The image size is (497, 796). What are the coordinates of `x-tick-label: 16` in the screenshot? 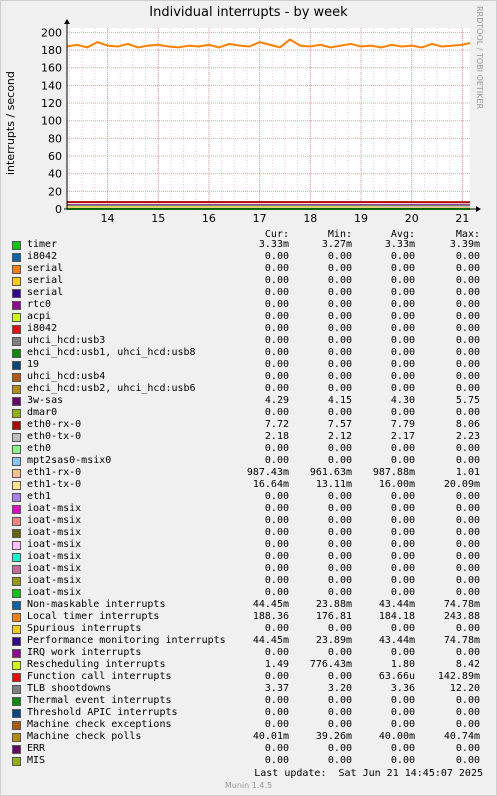 It's located at (209, 218).